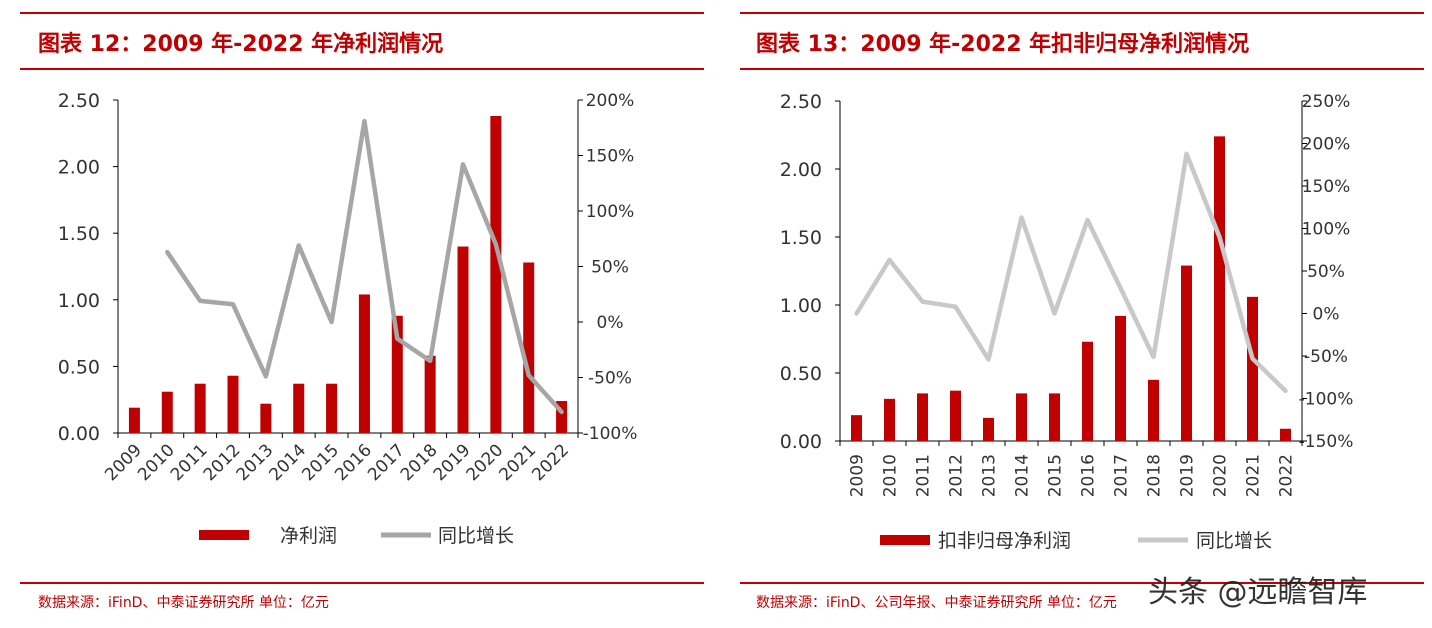  I want to click on source-note: 数据来源：iFinD、中泰证券研究所 单位：亿元, so click(183, 603).